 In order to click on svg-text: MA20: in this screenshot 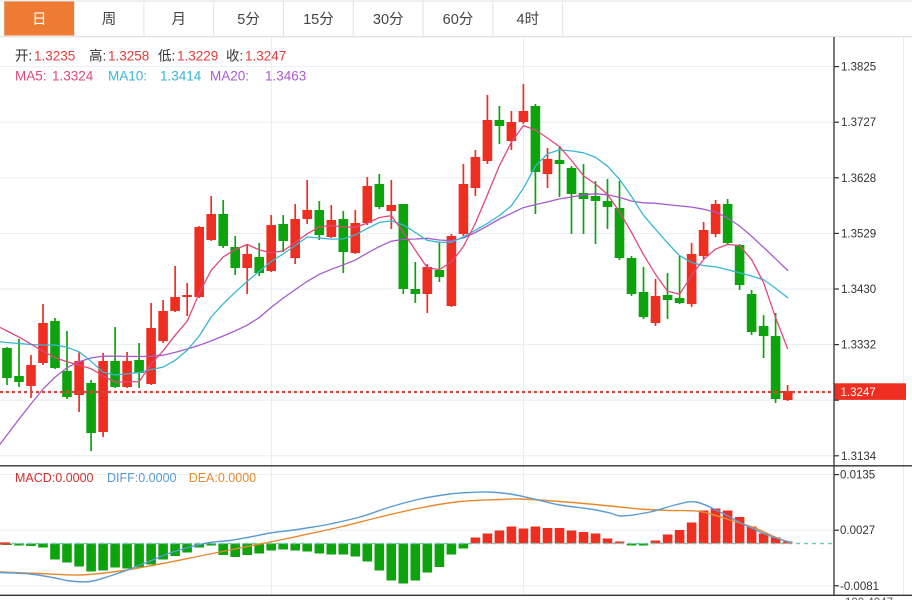, I will do `click(229, 76)`.